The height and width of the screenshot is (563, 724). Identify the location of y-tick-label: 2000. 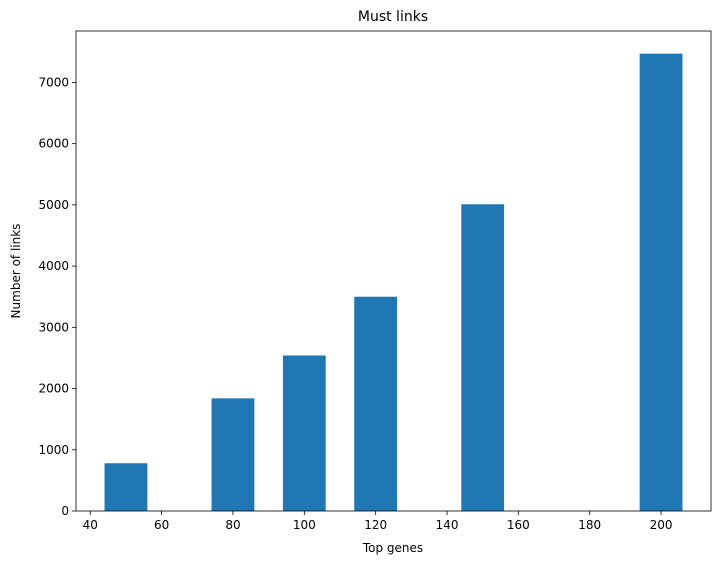
(53, 389).